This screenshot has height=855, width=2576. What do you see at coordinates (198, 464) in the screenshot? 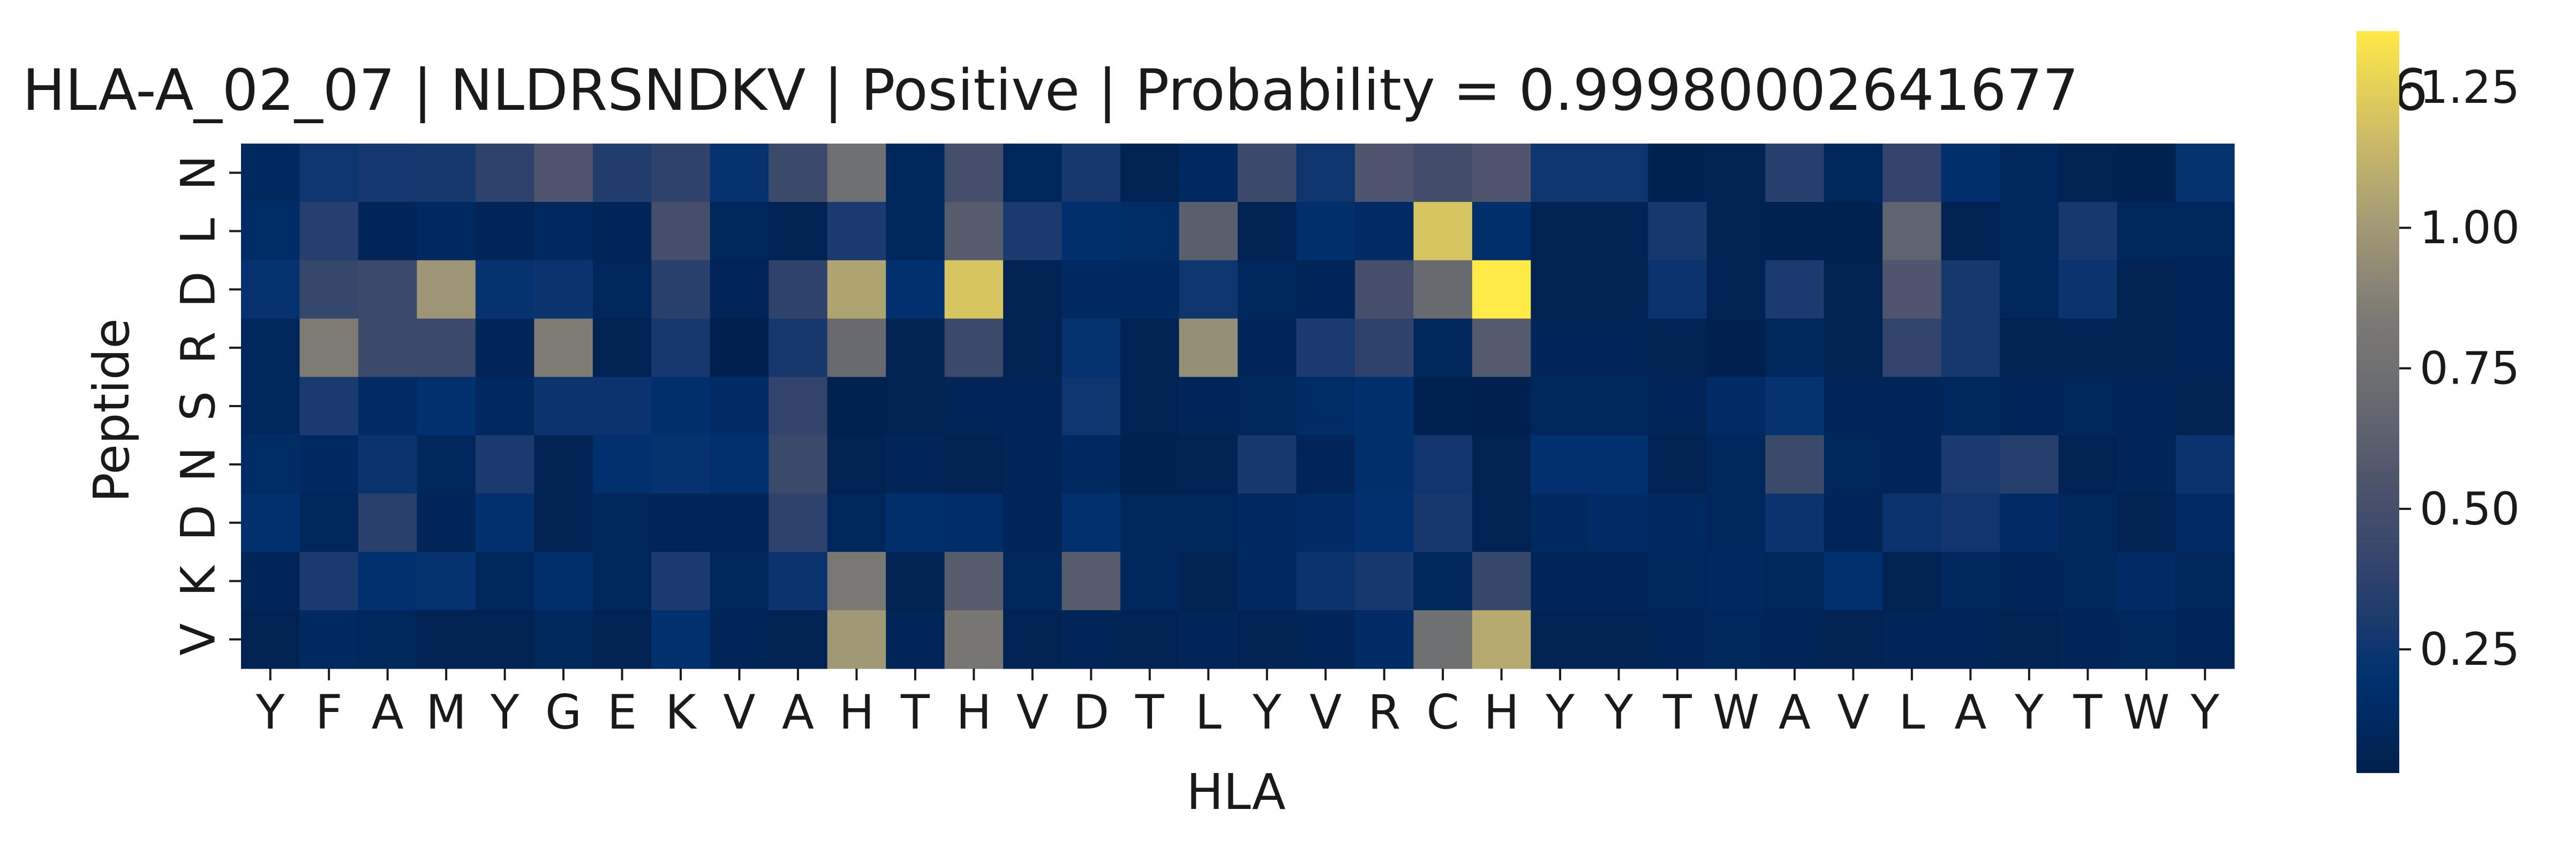
I see `y-tick-label: N` at bounding box center [198, 464].